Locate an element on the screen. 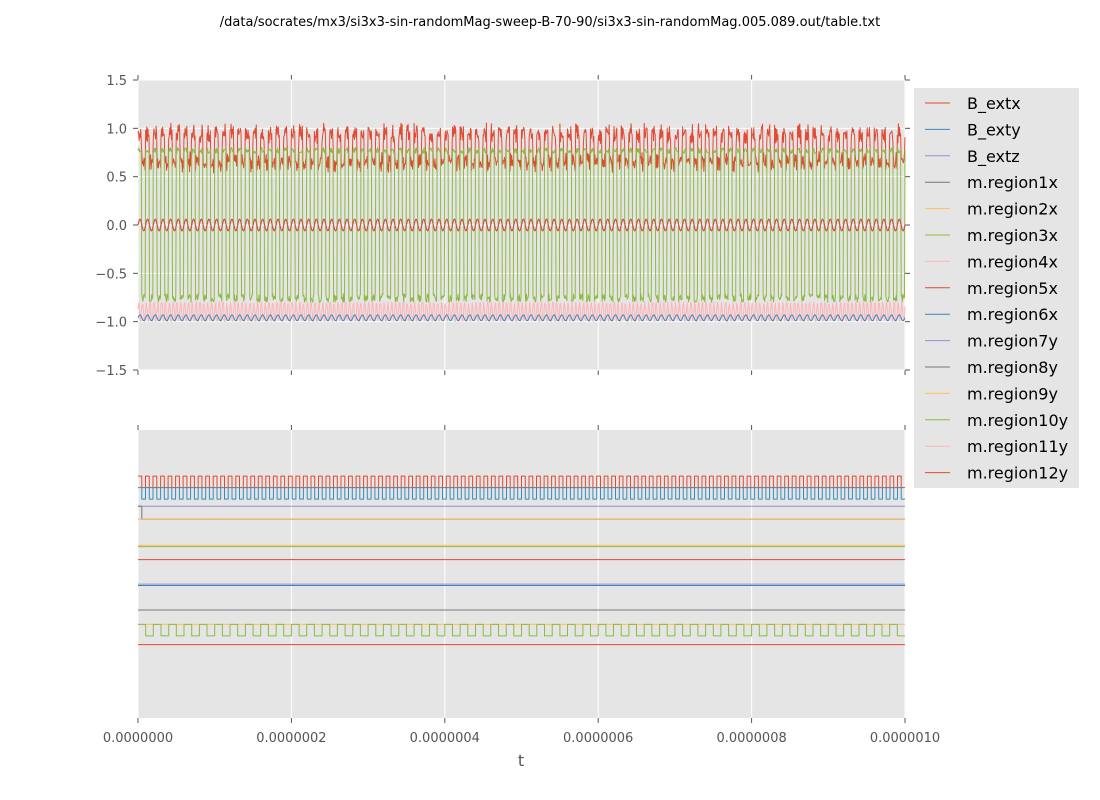  legend-entry: m.region12y is located at coordinates (1017, 473).